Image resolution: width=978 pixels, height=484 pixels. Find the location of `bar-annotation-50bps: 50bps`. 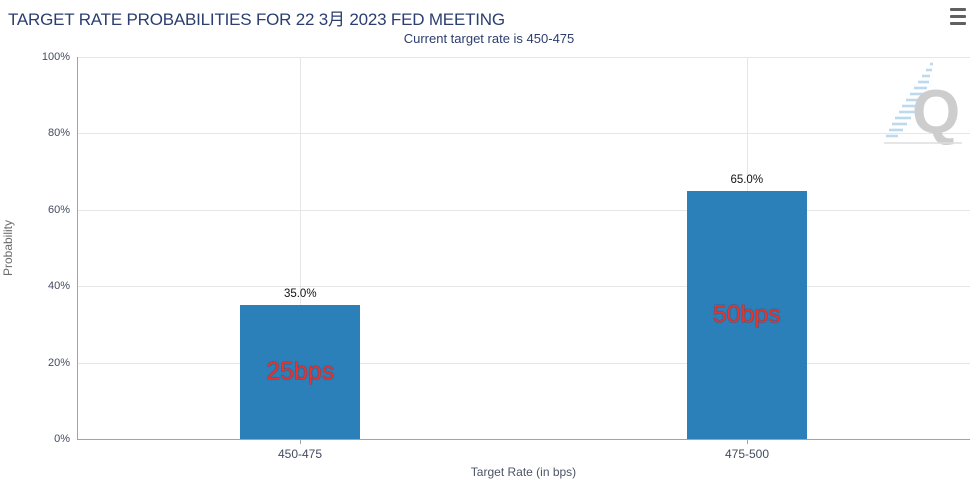

bar-annotation-50bps: 50bps is located at coordinates (746, 314).